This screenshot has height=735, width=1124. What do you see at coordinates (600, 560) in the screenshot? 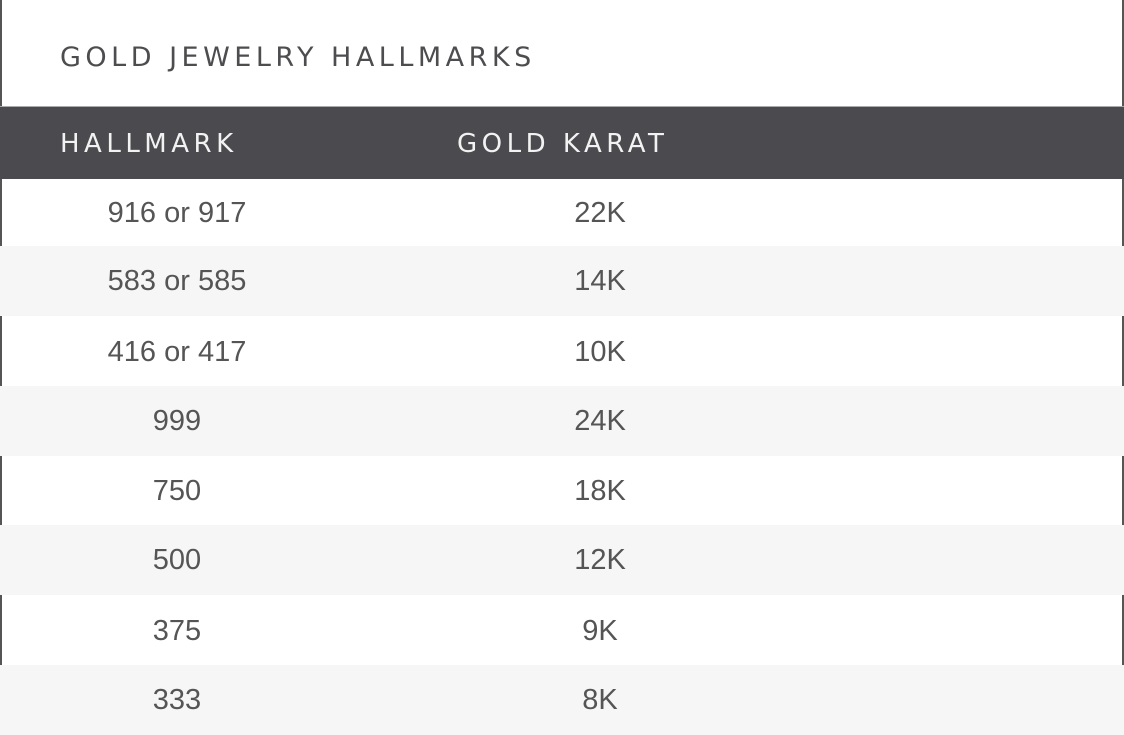
I see `karat-cell: 12K` at bounding box center [600, 560].